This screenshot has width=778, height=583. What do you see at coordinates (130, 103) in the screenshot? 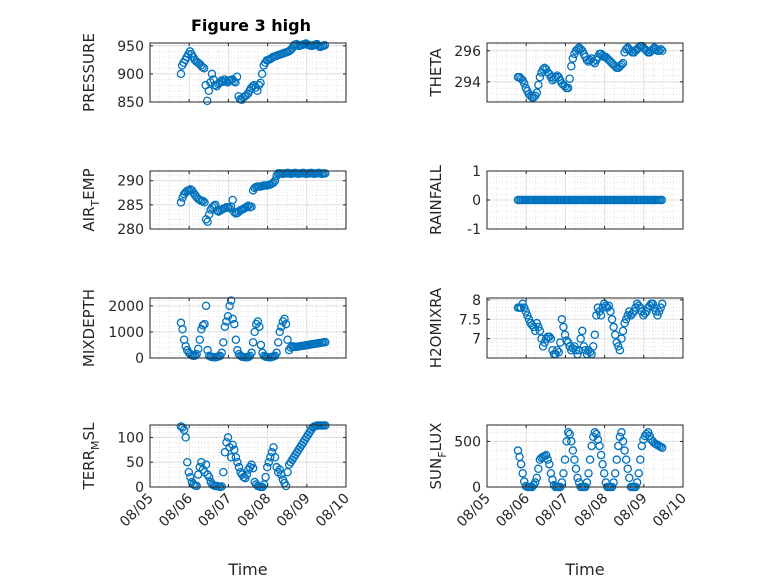
I see `y-tick-label: 850` at bounding box center [130, 103].